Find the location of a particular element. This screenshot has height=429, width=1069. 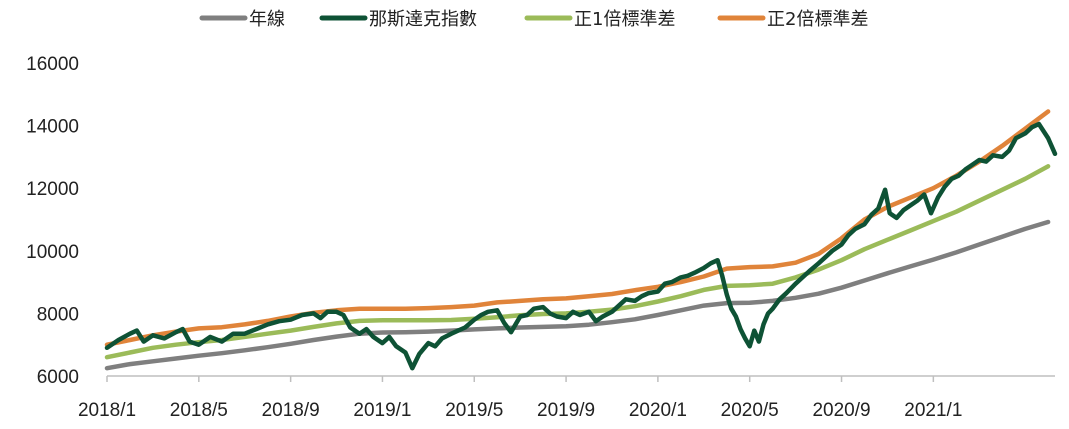

legend-label: 年線 is located at coordinates (267, 19).